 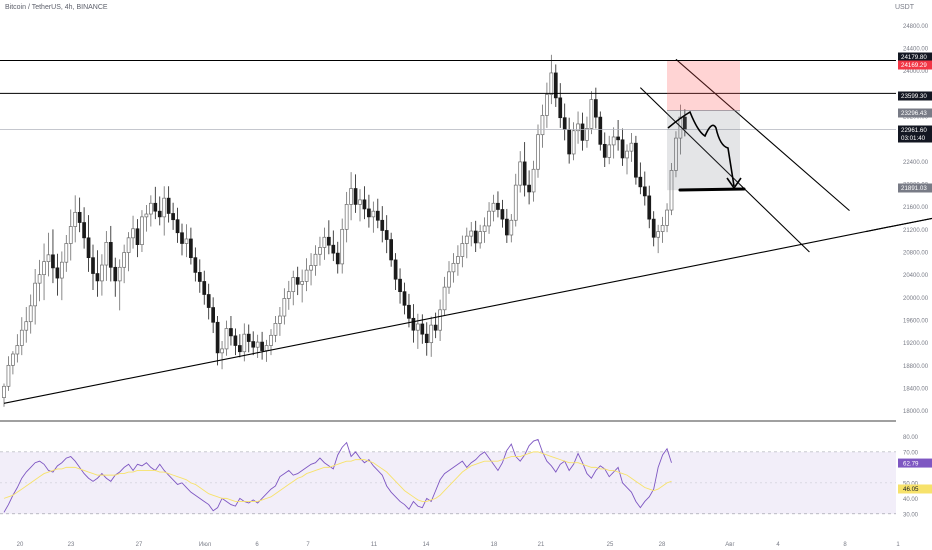 What do you see at coordinates (541, 545) in the screenshot?
I see `time-tick-label: 21` at bounding box center [541, 545].